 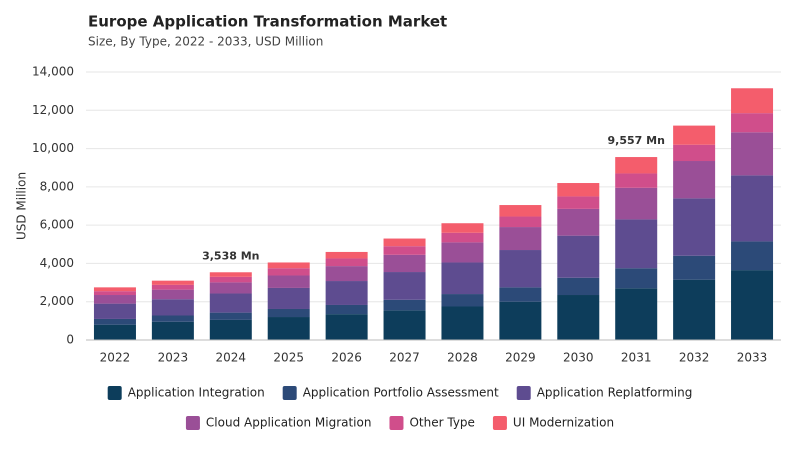 What do you see at coordinates (231, 358) in the screenshot?
I see `x-tick-label: 2024` at bounding box center [231, 358].